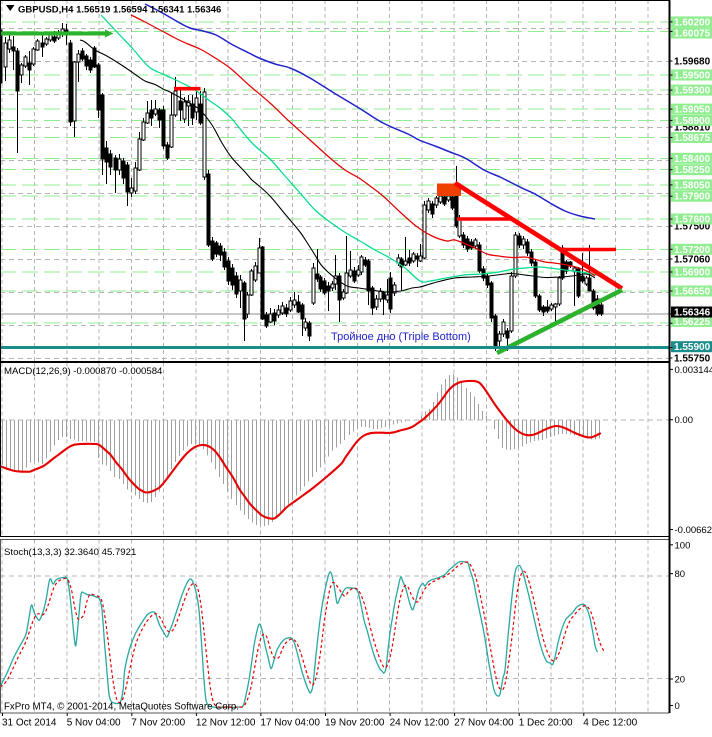  I want to click on svg-text: 1.58250, so click(692, 170).